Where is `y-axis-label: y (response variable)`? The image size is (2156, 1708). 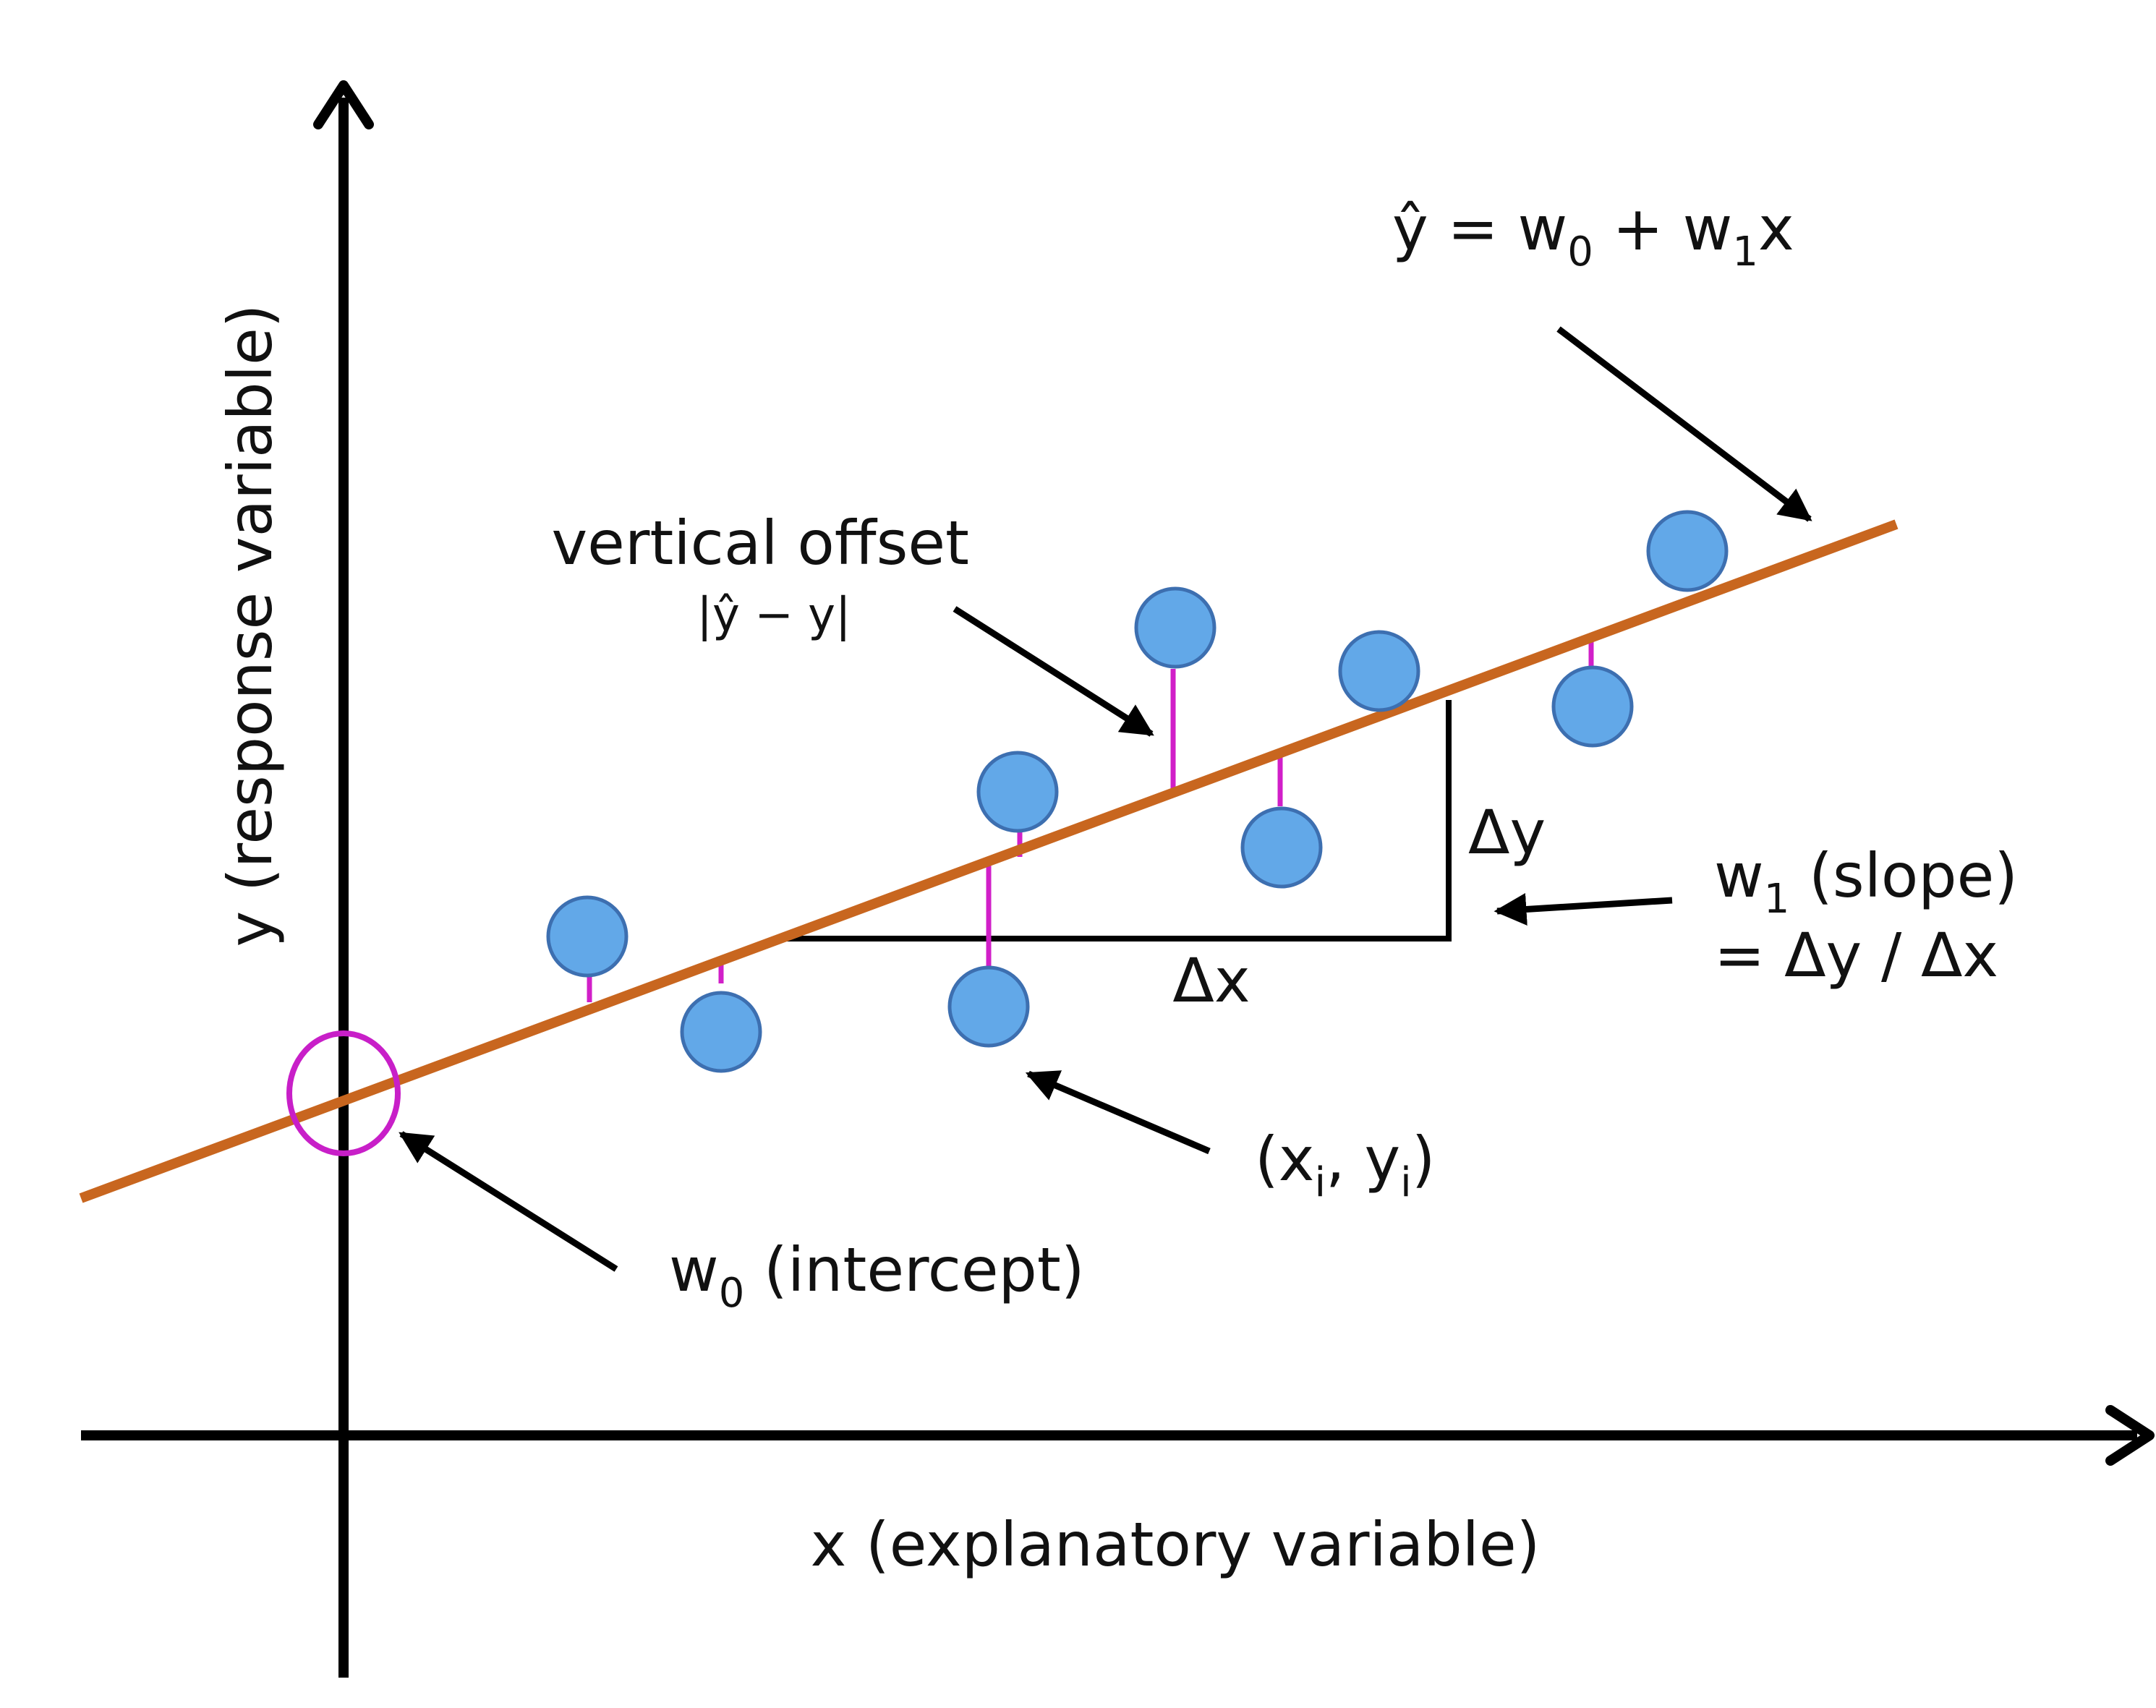 y-axis-label: y (response variable) is located at coordinates (250, 625).